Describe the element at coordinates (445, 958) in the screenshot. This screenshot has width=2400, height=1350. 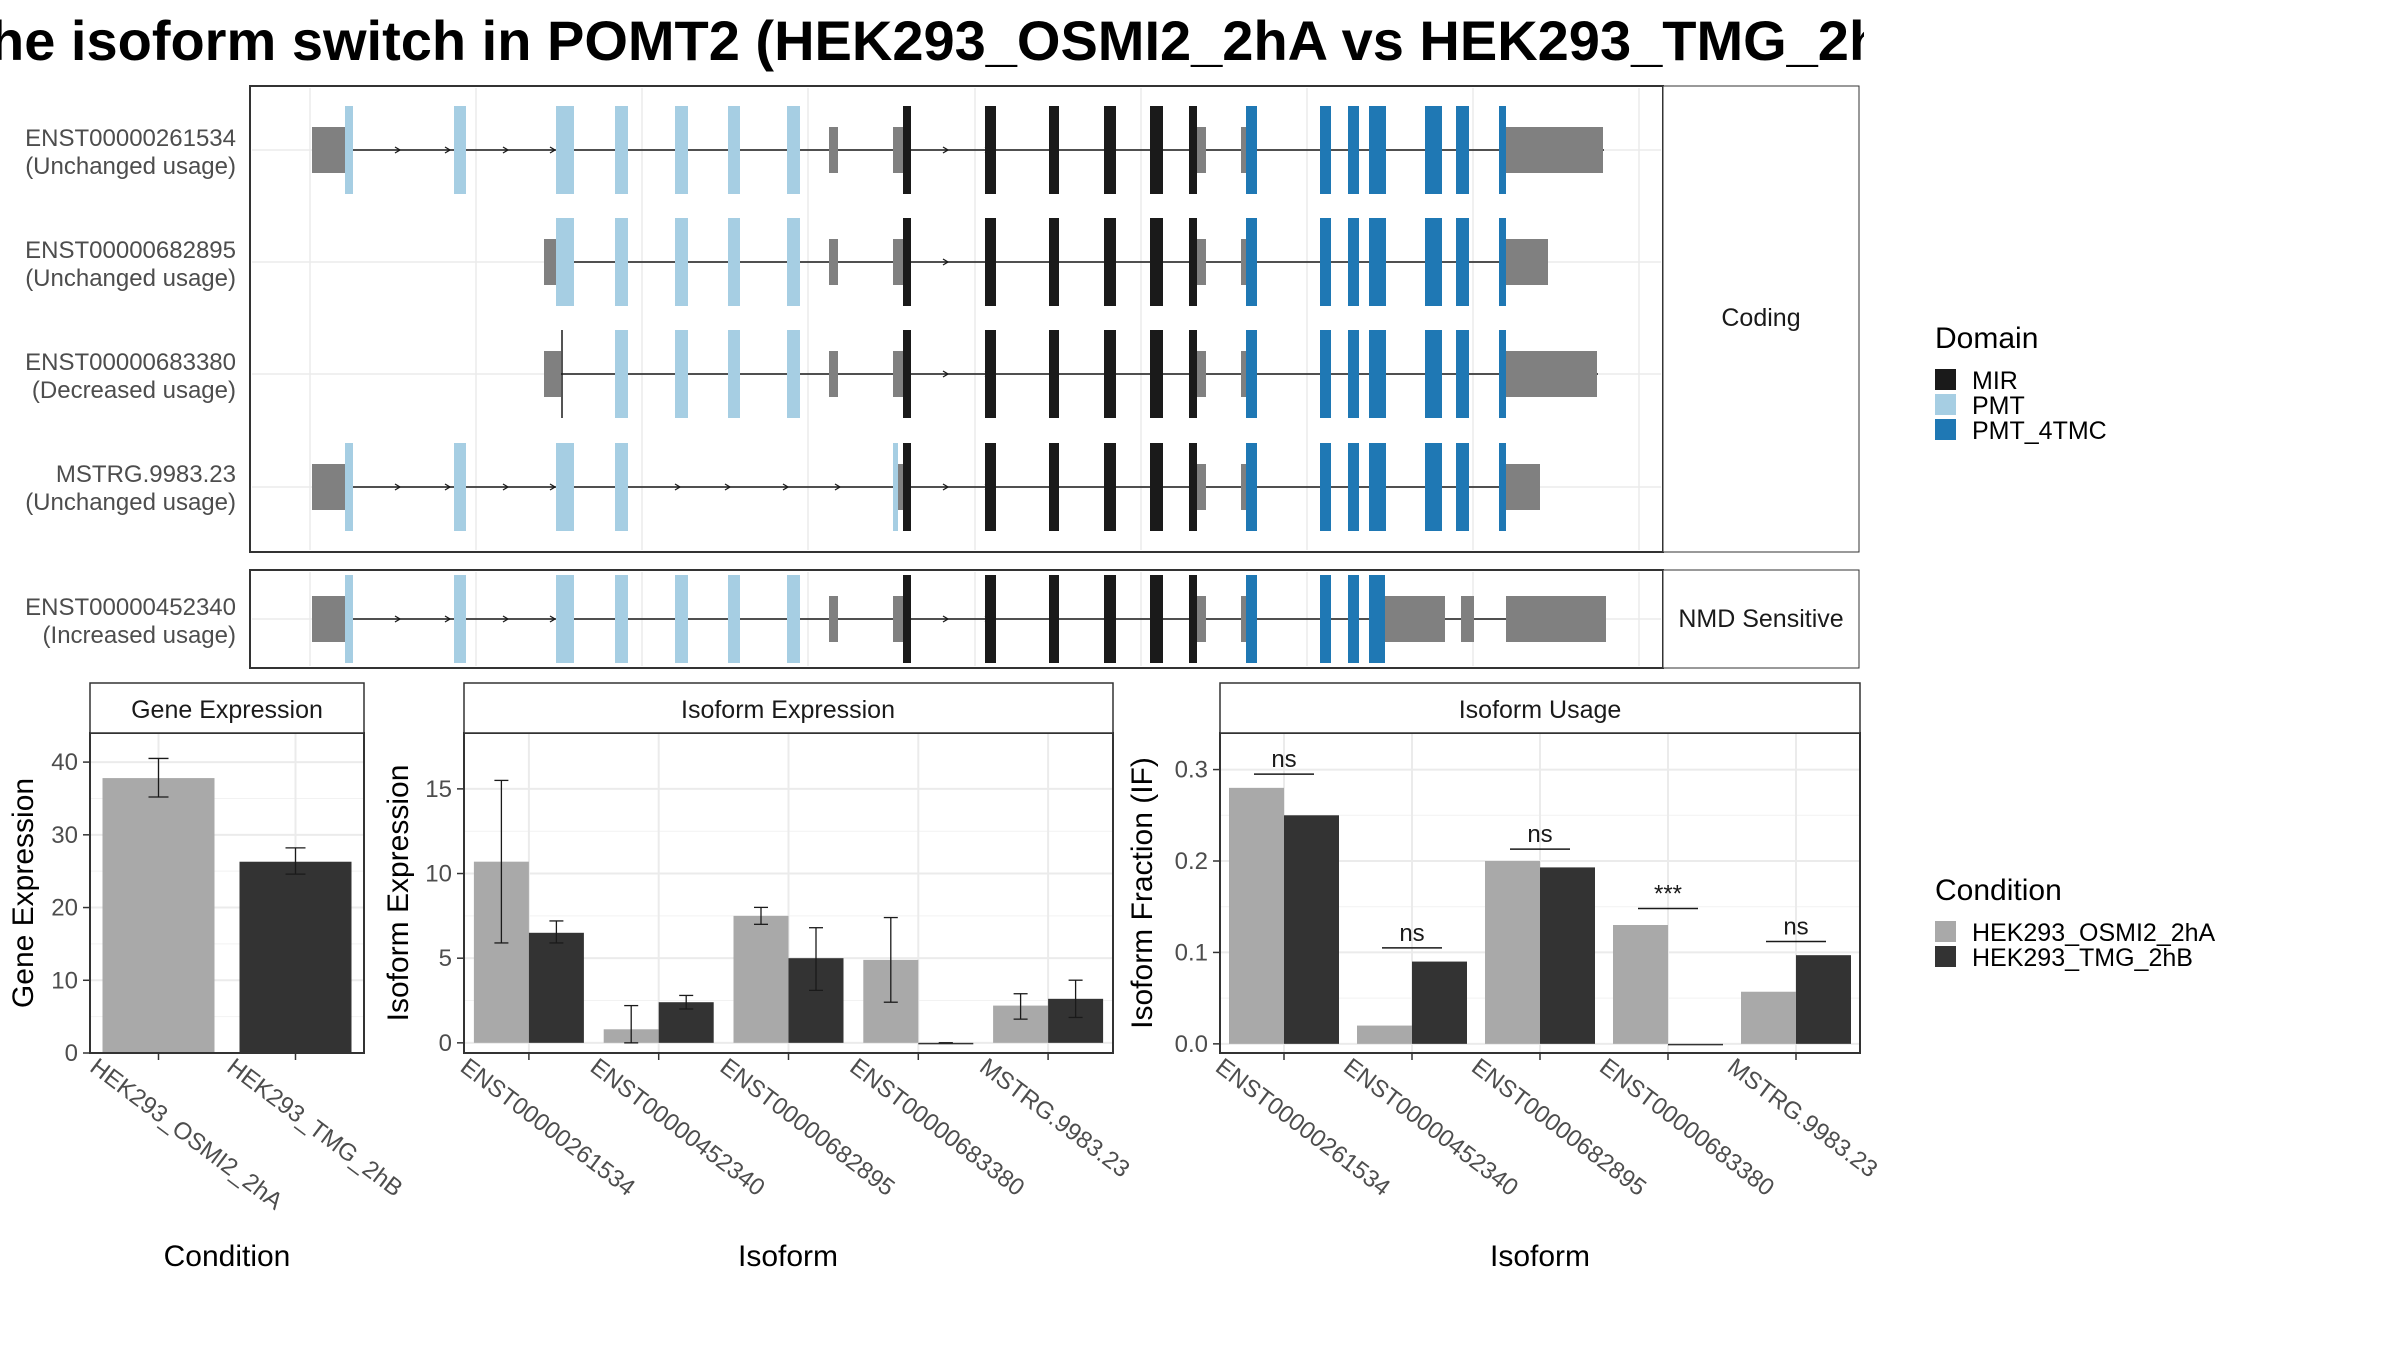
I see `y-tick-label: 5` at that location.